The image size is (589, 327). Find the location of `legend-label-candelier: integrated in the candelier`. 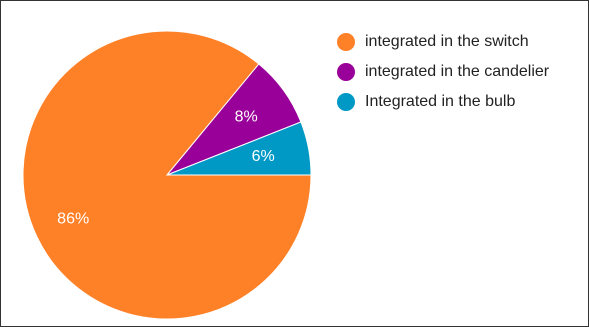

legend-label-candelier: integrated in the candelier is located at coordinates (457, 71).